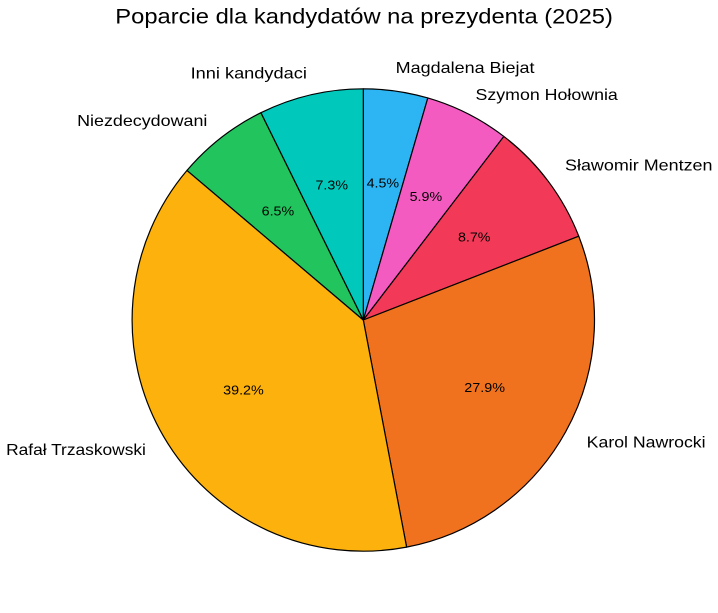  What do you see at coordinates (646, 443) in the screenshot?
I see `svg-text: Karol Nawrocki` at bounding box center [646, 443].